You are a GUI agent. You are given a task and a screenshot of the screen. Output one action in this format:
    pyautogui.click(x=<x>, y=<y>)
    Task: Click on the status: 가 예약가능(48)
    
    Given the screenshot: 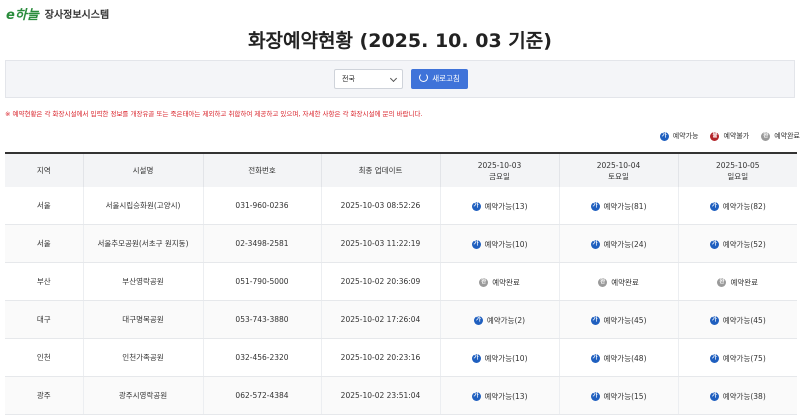 What is the action you would take?
    pyautogui.click(x=618, y=358)
    